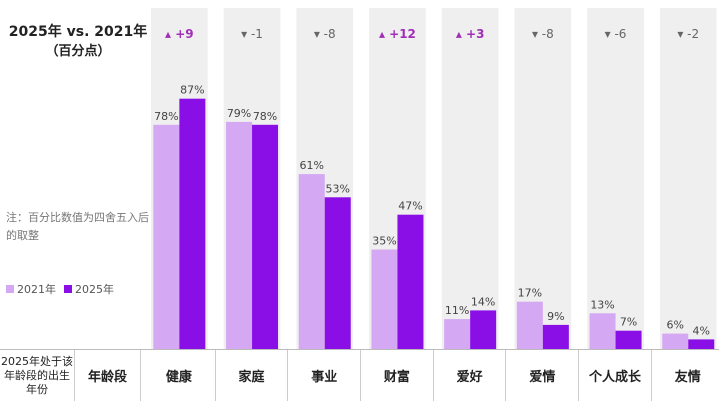 The image size is (719, 401). What do you see at coordinates (312, 165) in the screenshot?
I see `value-label-2021-2: 61%` at bounding box center [312, 165].